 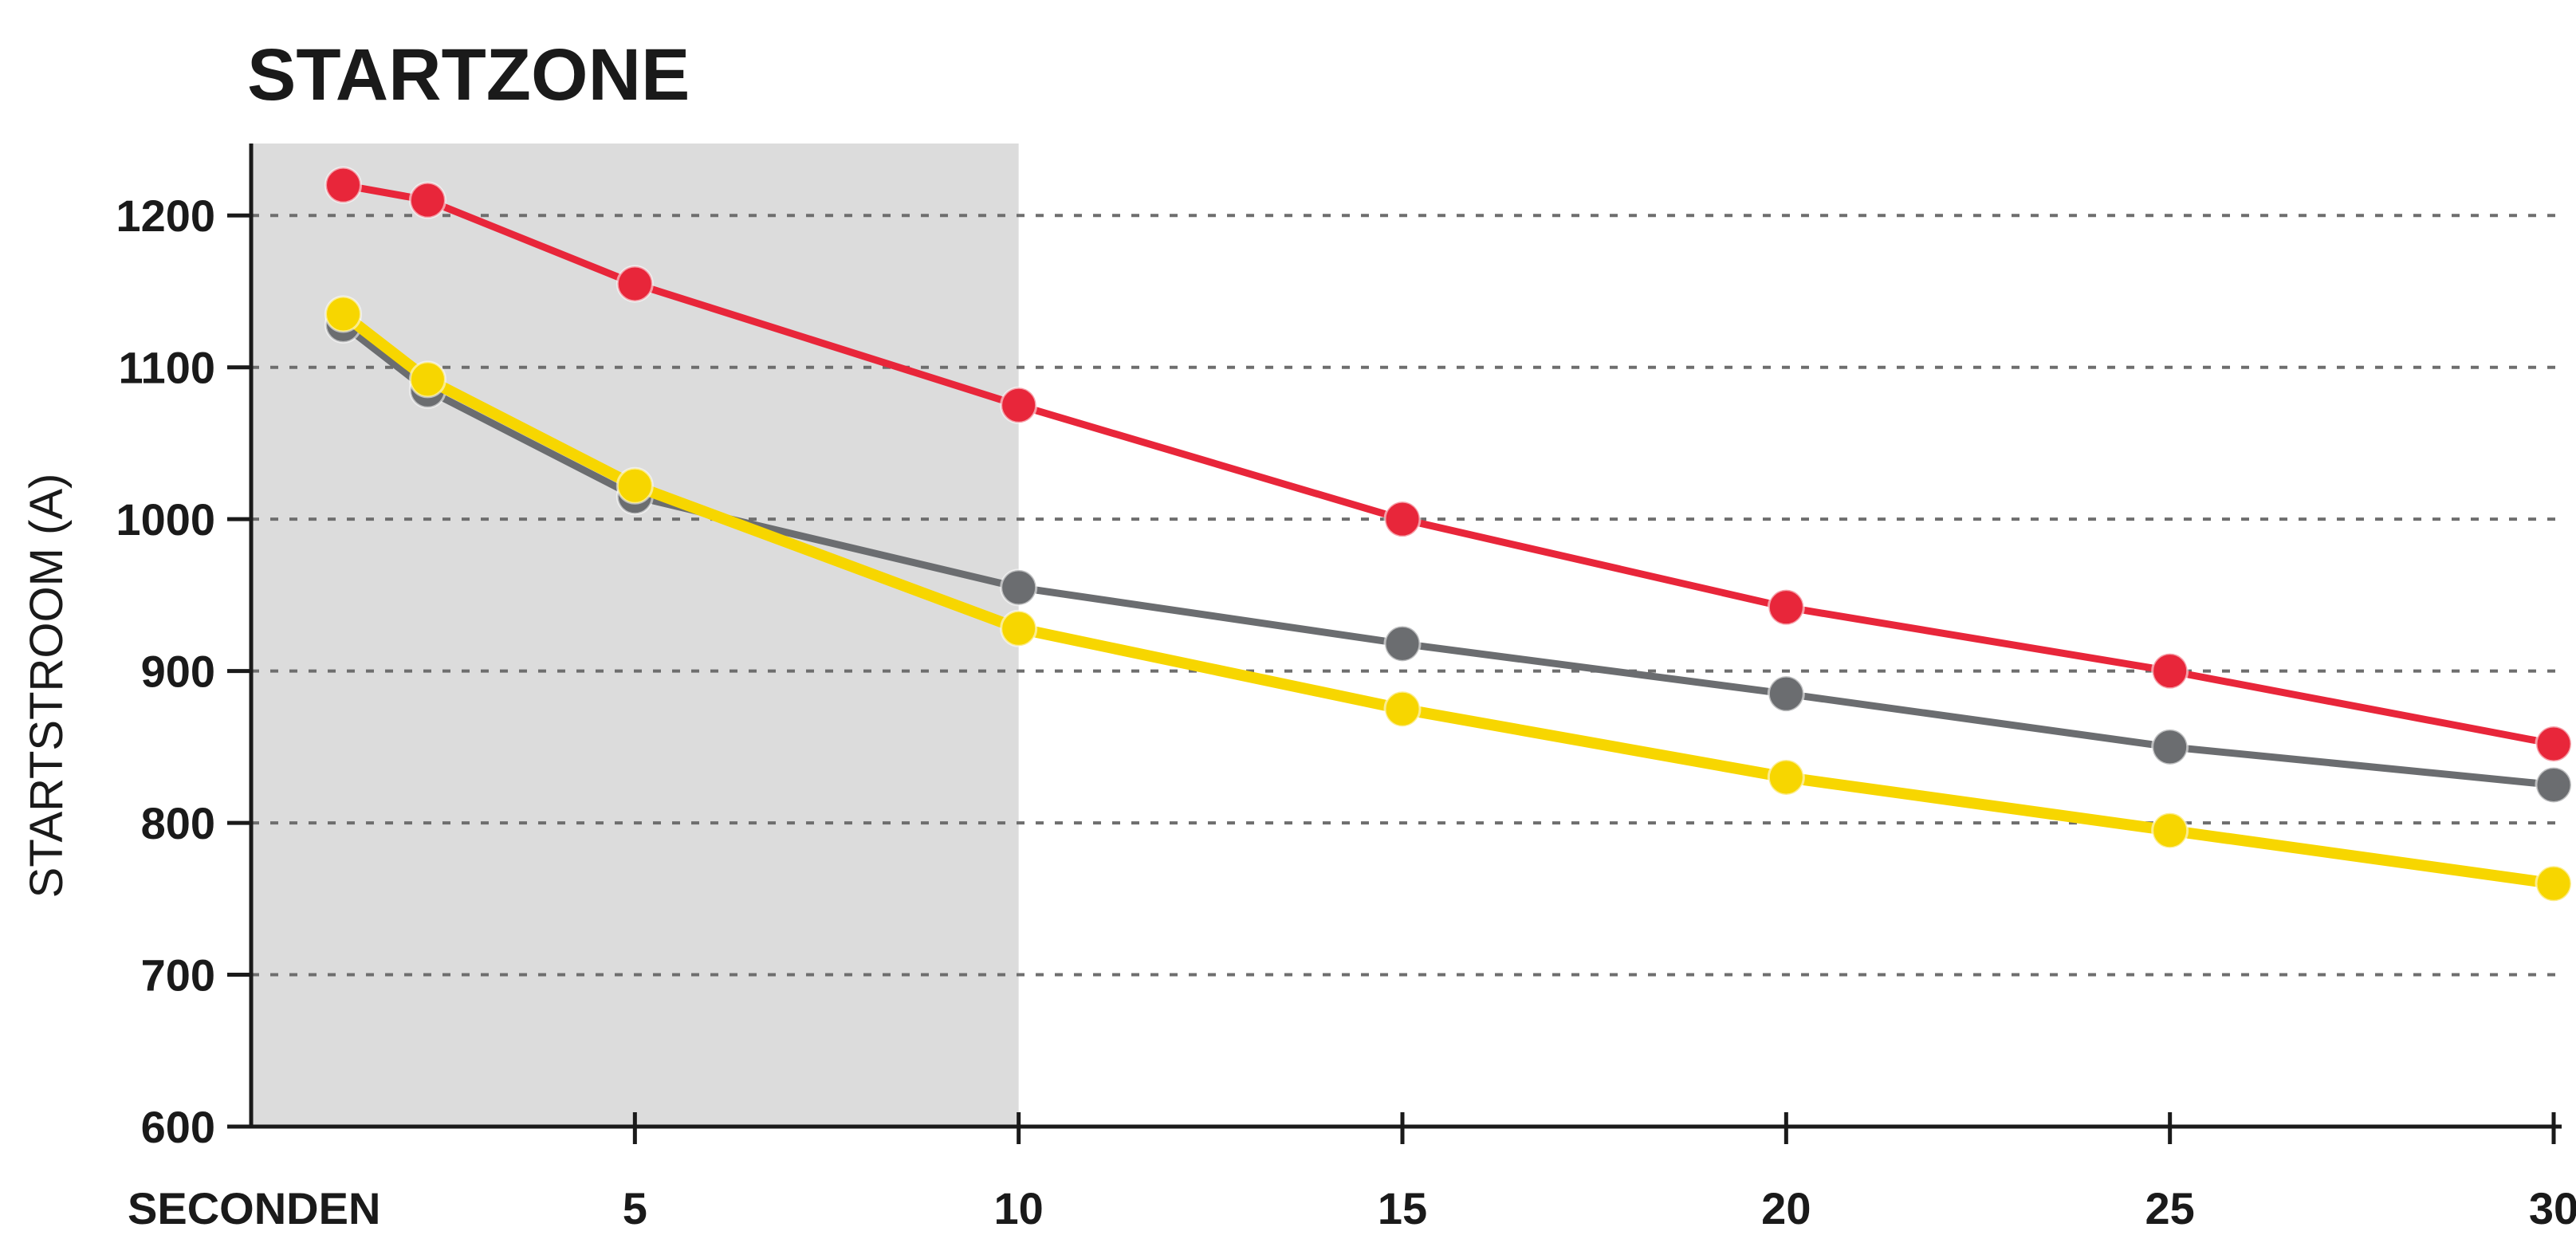 I want to click on y-tick-label-1000: 1000, so click(x=166, y=519).